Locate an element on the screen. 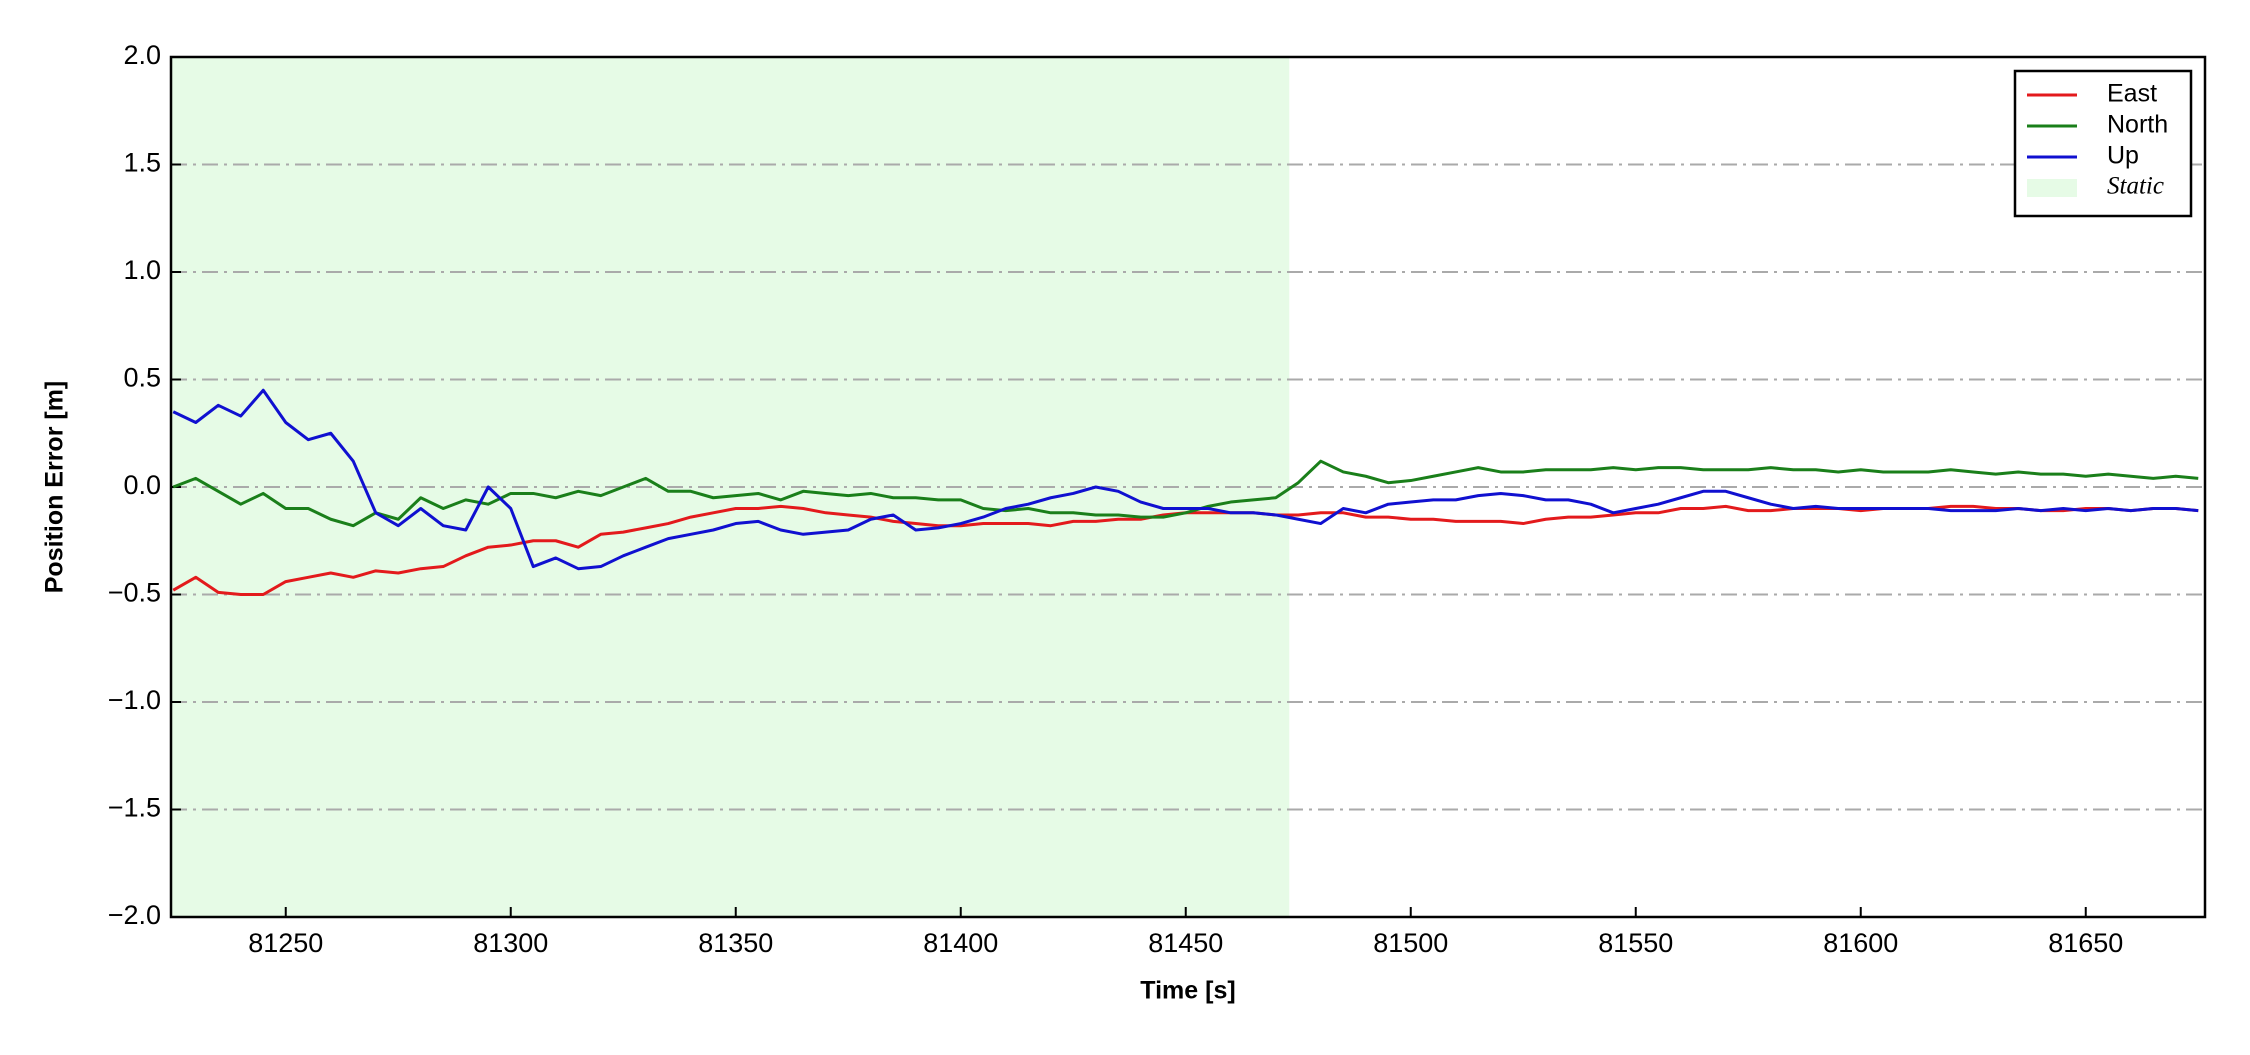 This screenshot has height=1055, width=2250. y-tick-label: 0.5 is located at coordinates (142, 378).